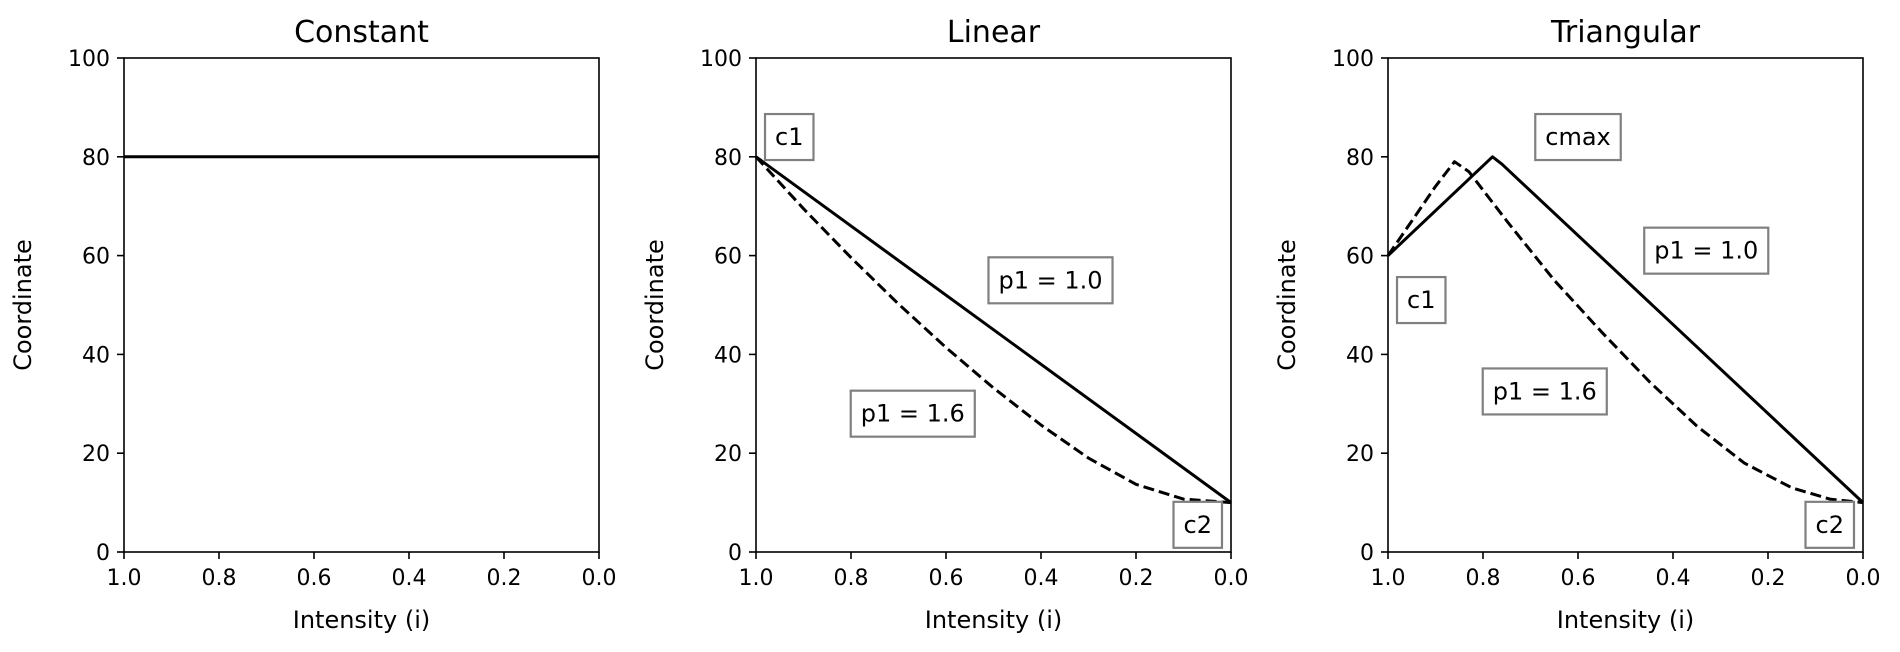  I want to click on annotation-label: cmax, so click(1577, 137).